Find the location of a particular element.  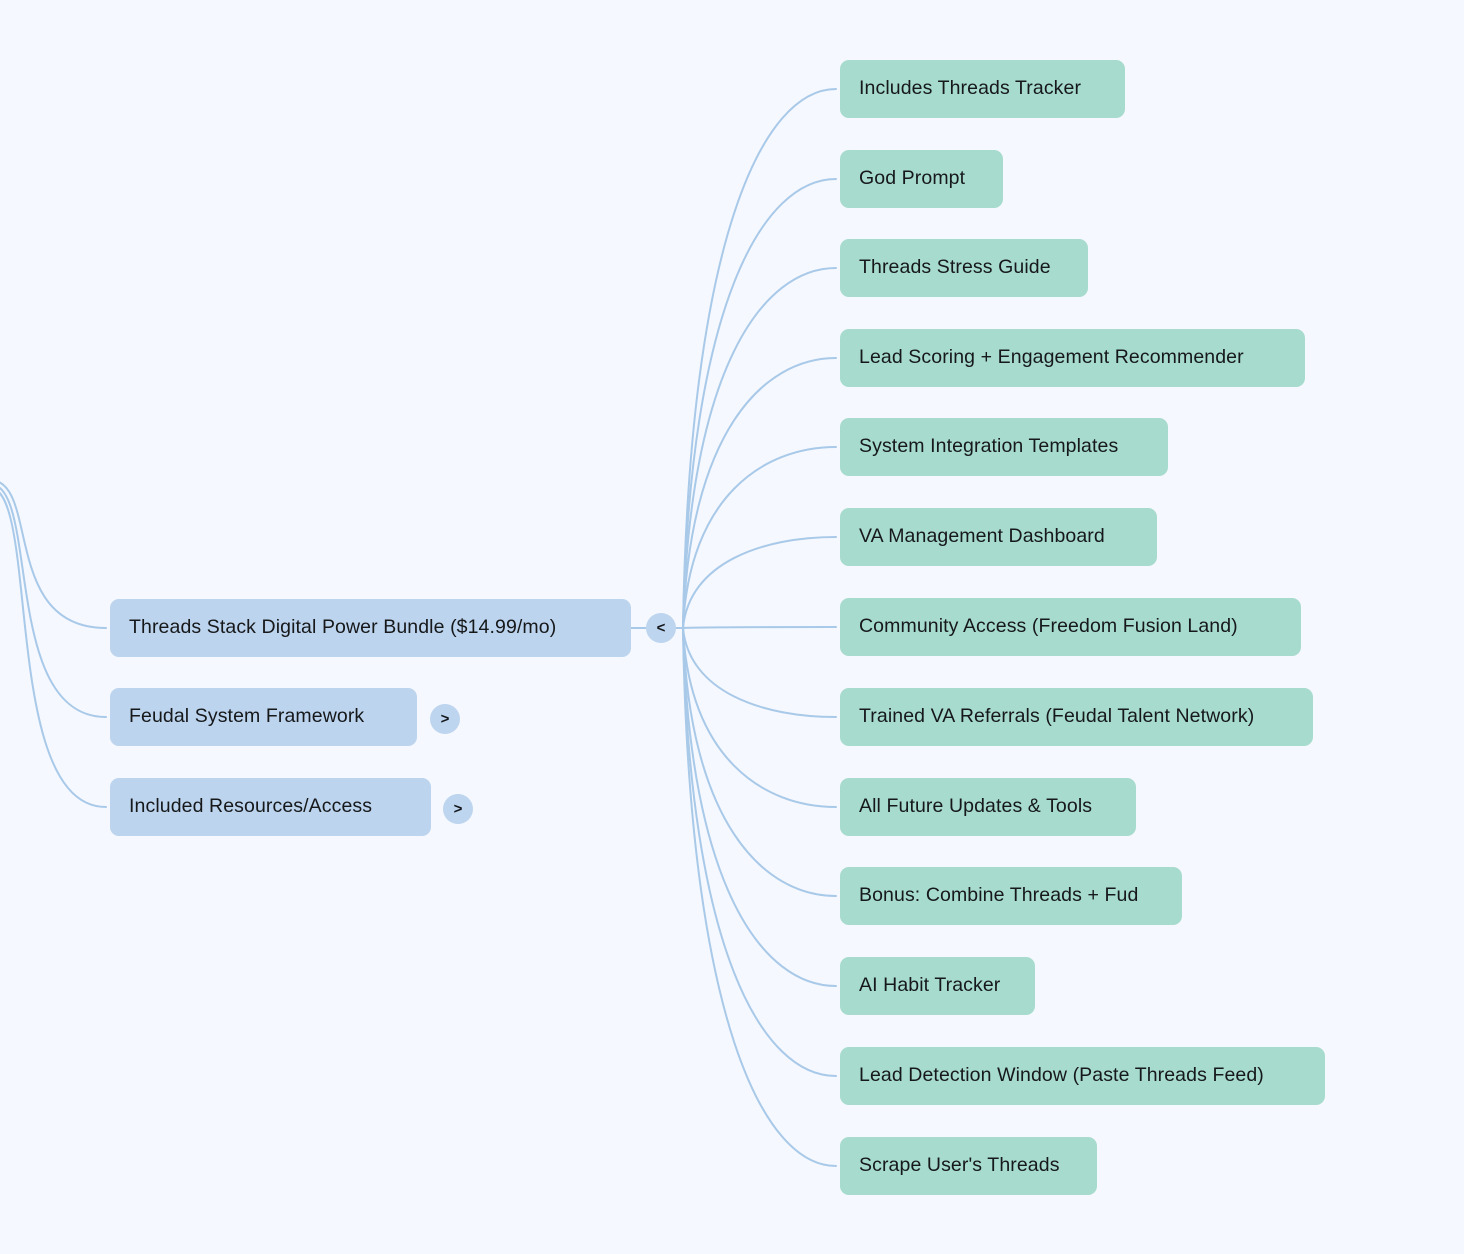

edge-to-lead-detection-window-paste-threads-feed is located at coordinates (759, 852).